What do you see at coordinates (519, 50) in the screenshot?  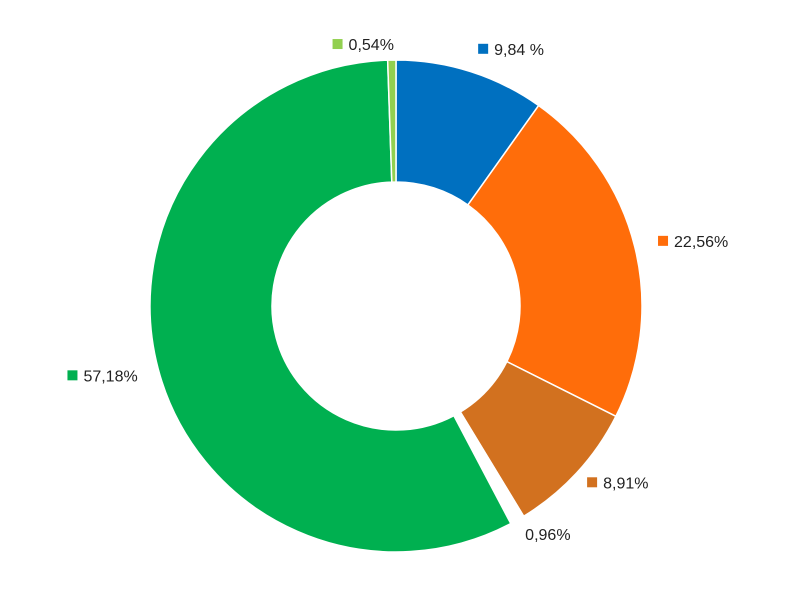 I see `slice-label-text: 9,84 %` at bounding box center [519, 50].